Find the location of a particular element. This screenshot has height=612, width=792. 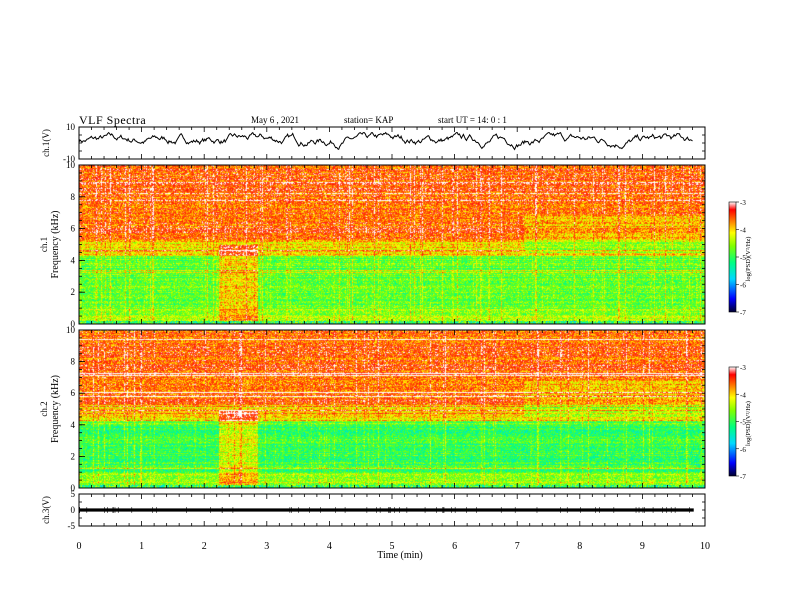

y-tick-label: -10 is located at coordinates (69, 159).